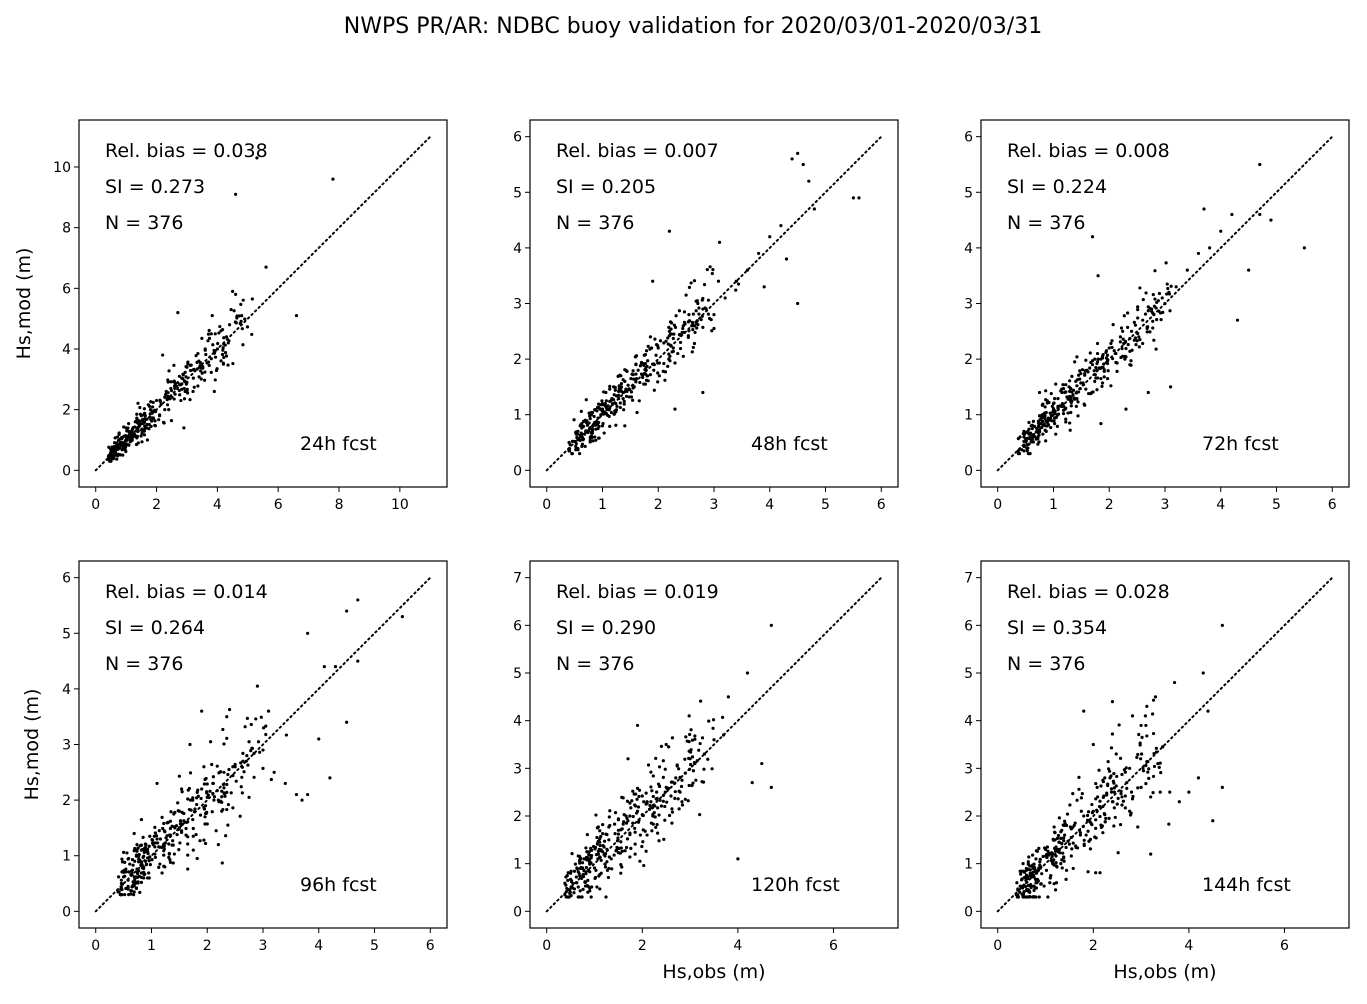  Describe the element at coordinates (517, 416) in the screenshot. I see `y-tick-label: 1` at that location.